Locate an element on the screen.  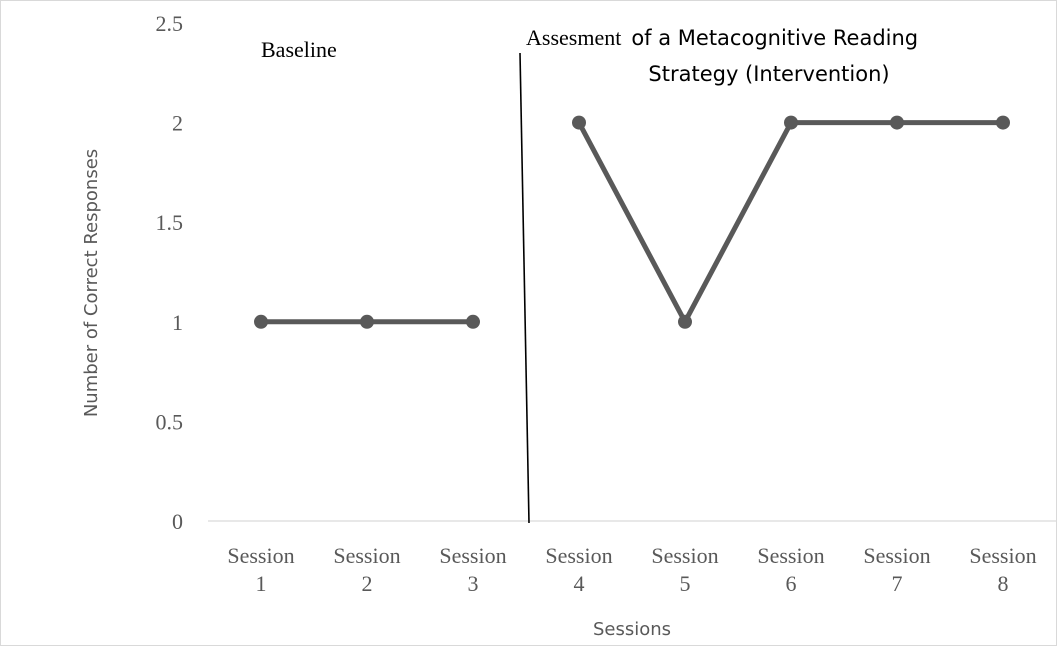
y-tick-label: 2 is located at coordinates (177, 123).